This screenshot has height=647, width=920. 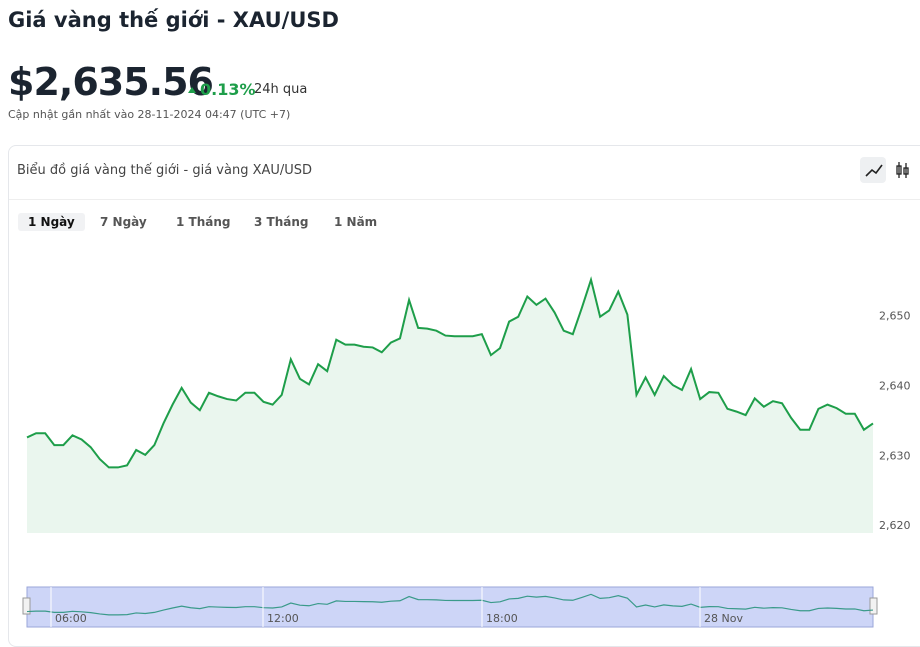 What do you see at coordinates (228, 89) in the screenshot?
I see `price-change: 0.13%` at bounding box center [228, 89].